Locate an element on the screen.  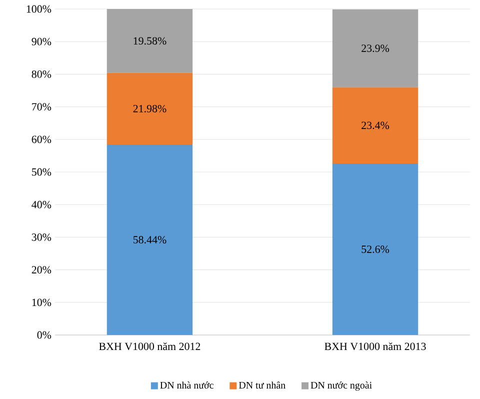
y-tick-label: 10% is located at coordinates (42, 302).